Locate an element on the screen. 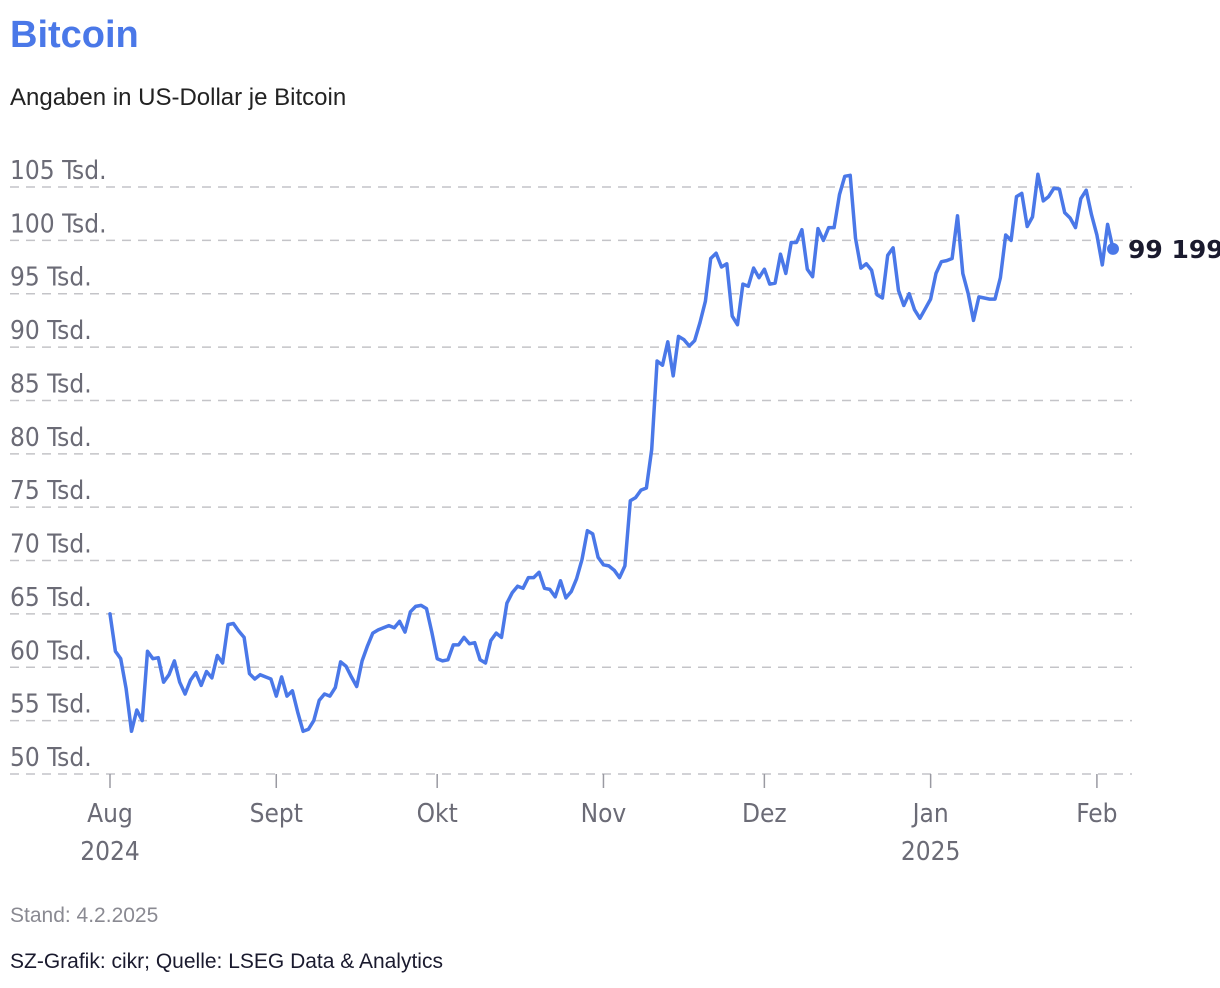 The image size is (1220, 988). footer-date: Stand: 4.2.2025 is located at coordinates (84, 915).